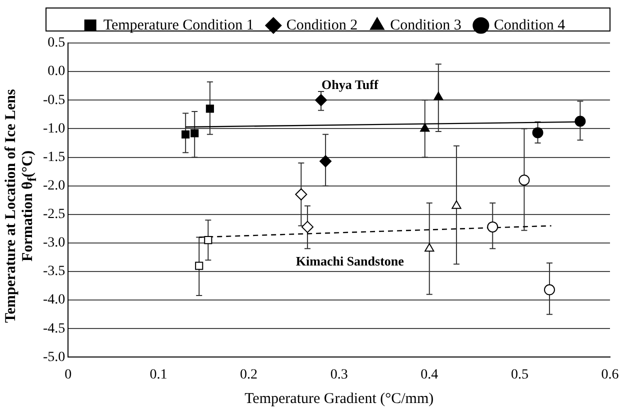 Image resolution: width=632 pixels, height=412 pixels. I want to click on x-axis-title: Temperature Gradient (°C/mm), so click(339, 398).